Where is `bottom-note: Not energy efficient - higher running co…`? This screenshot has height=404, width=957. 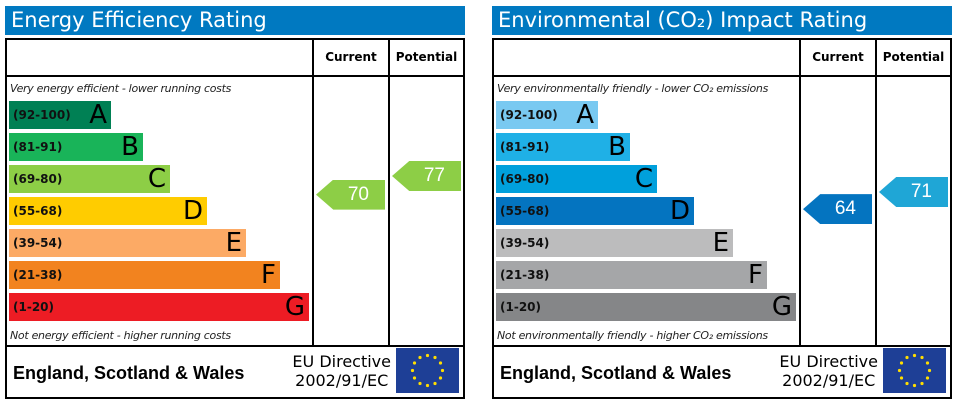
bottom-note: Not energy efficient - higher running co… is located at coordinates (120, 335).